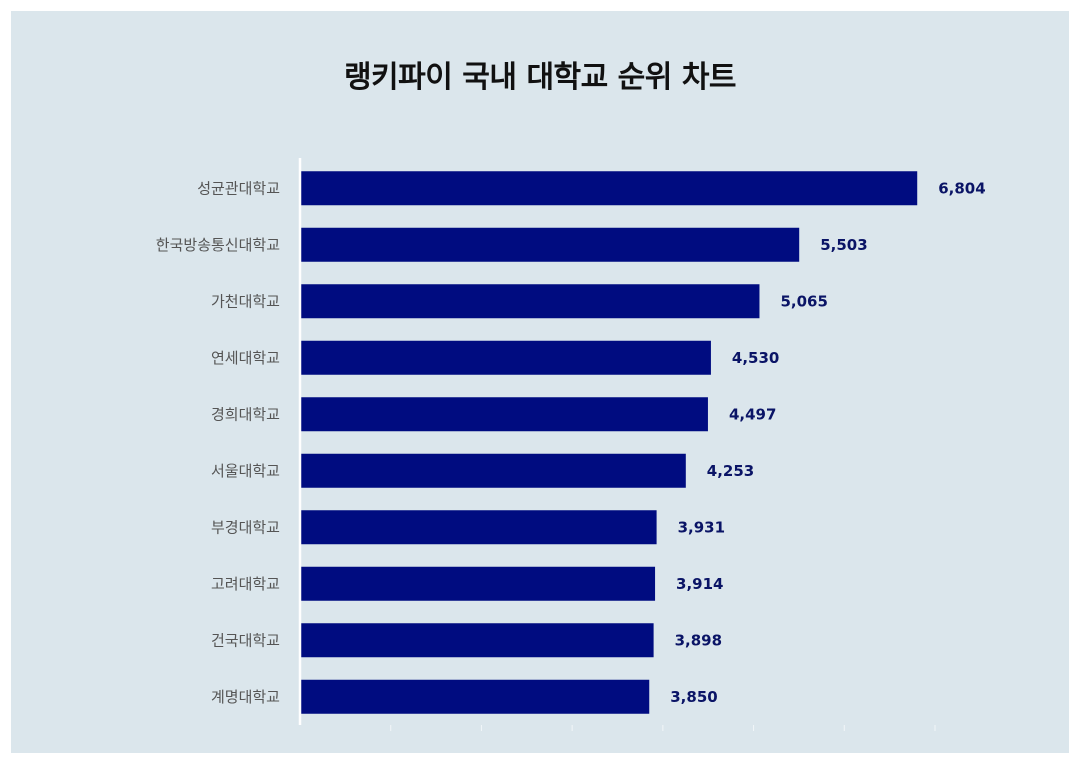  I want to click on category-label: 성균관대학교, so click(238, 188).